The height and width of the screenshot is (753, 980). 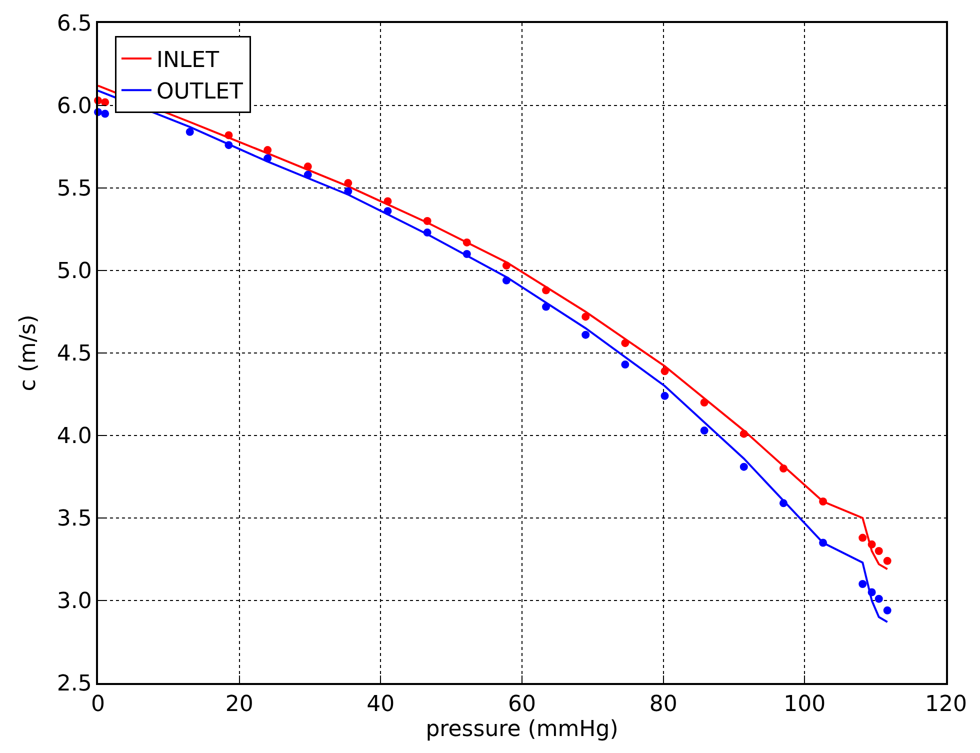 What do you see at coordinates (74, 24) in the screenshot?
I see `y-tick-label: 6.5` at bounding box center [74, 24].